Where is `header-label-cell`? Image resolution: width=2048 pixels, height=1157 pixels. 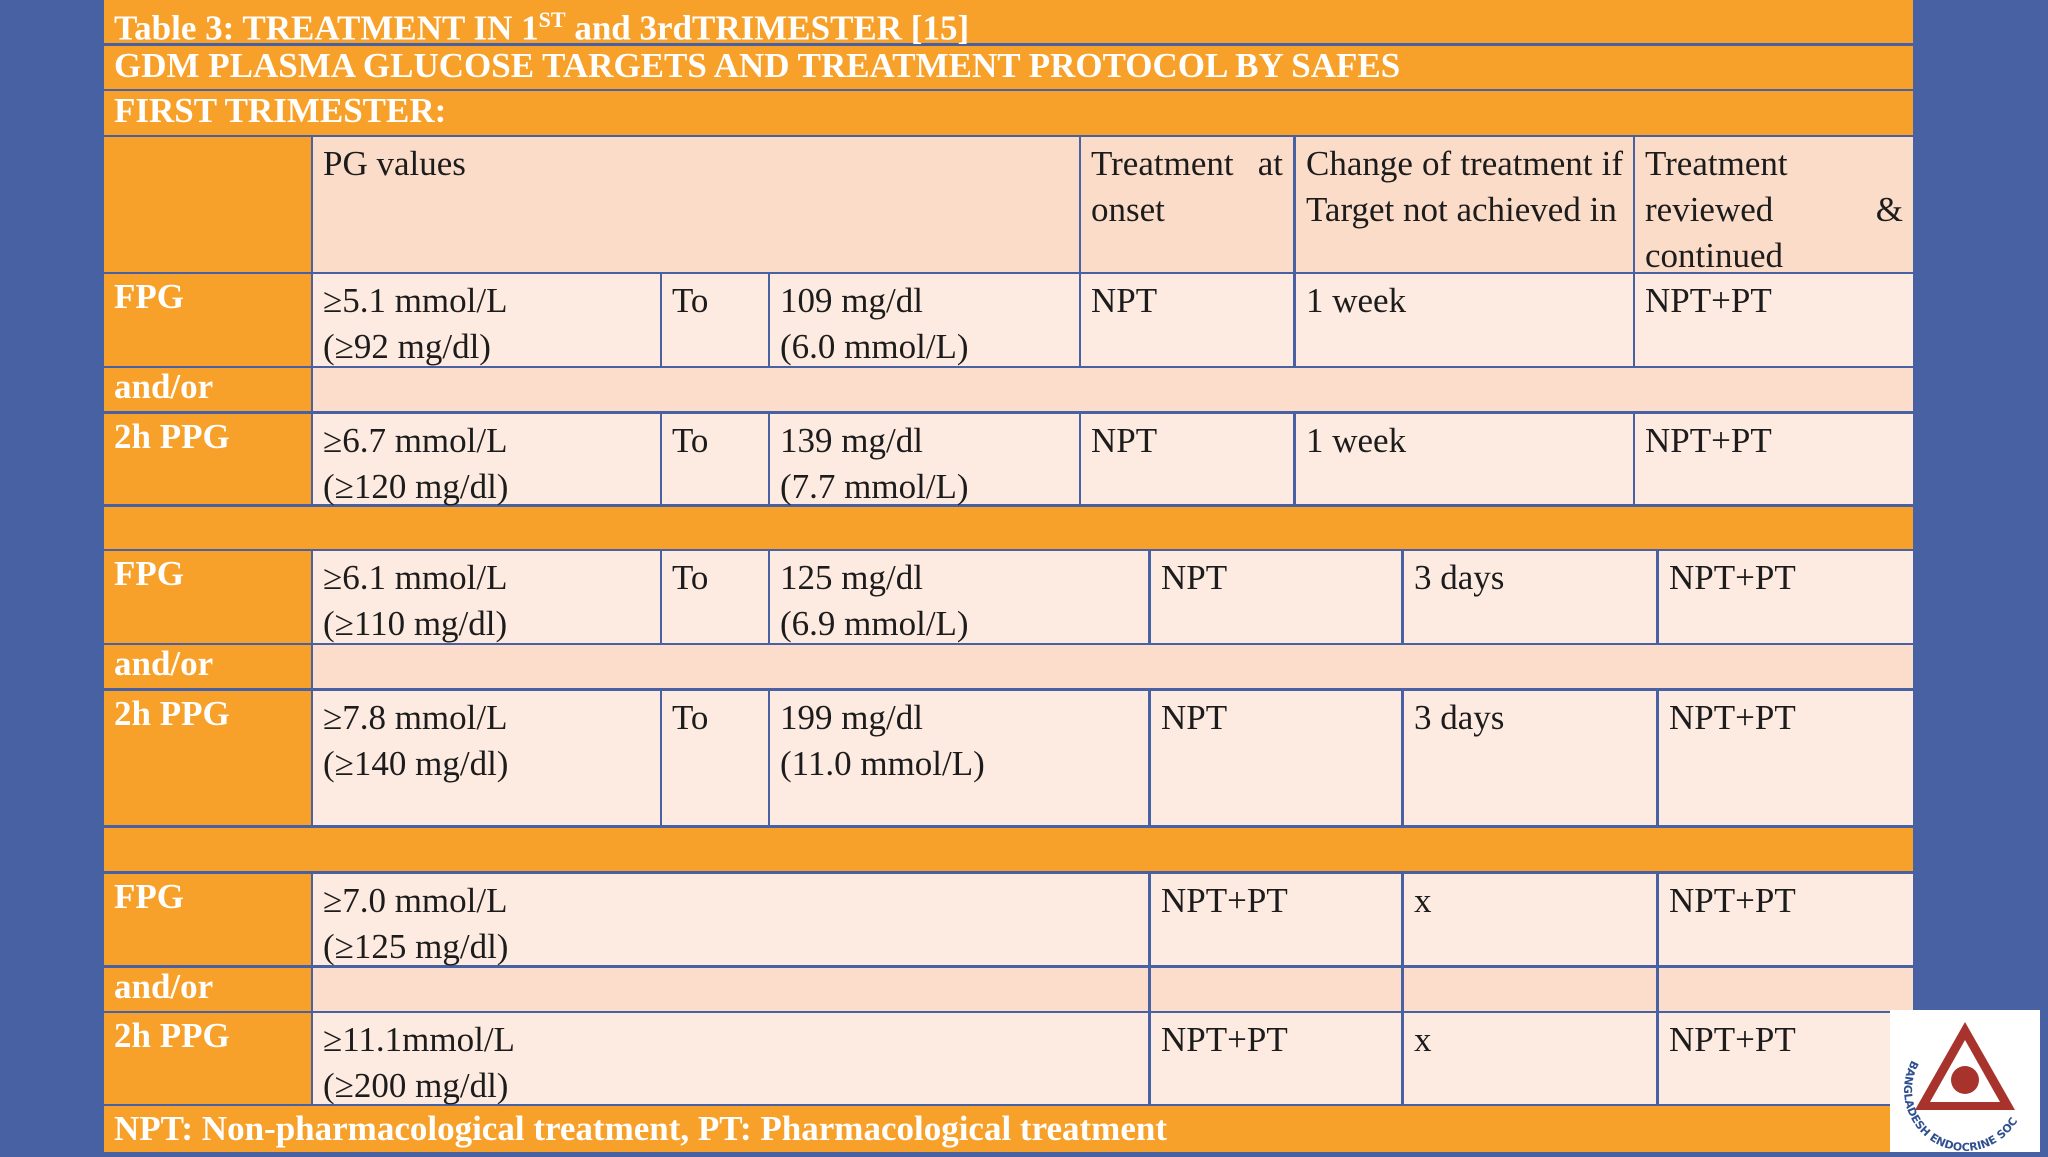
header-label-cell is located at coordinates (207, 204).